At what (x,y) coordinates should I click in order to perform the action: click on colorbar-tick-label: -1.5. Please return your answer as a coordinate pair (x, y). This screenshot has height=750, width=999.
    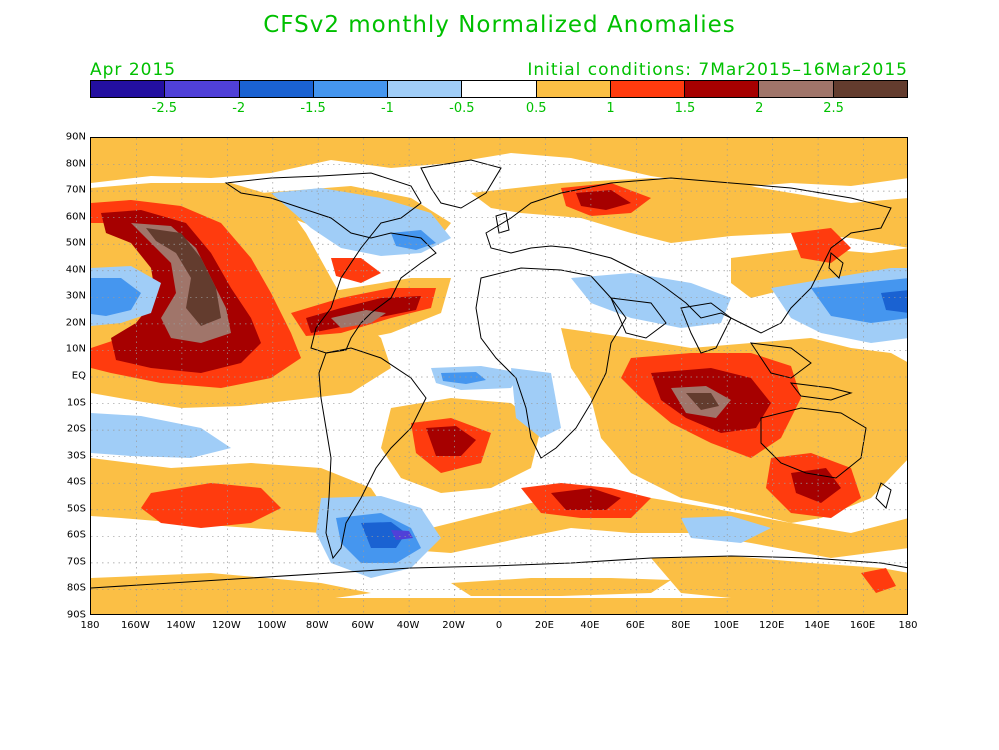
    Looking at the image, I should click on (313, 108).